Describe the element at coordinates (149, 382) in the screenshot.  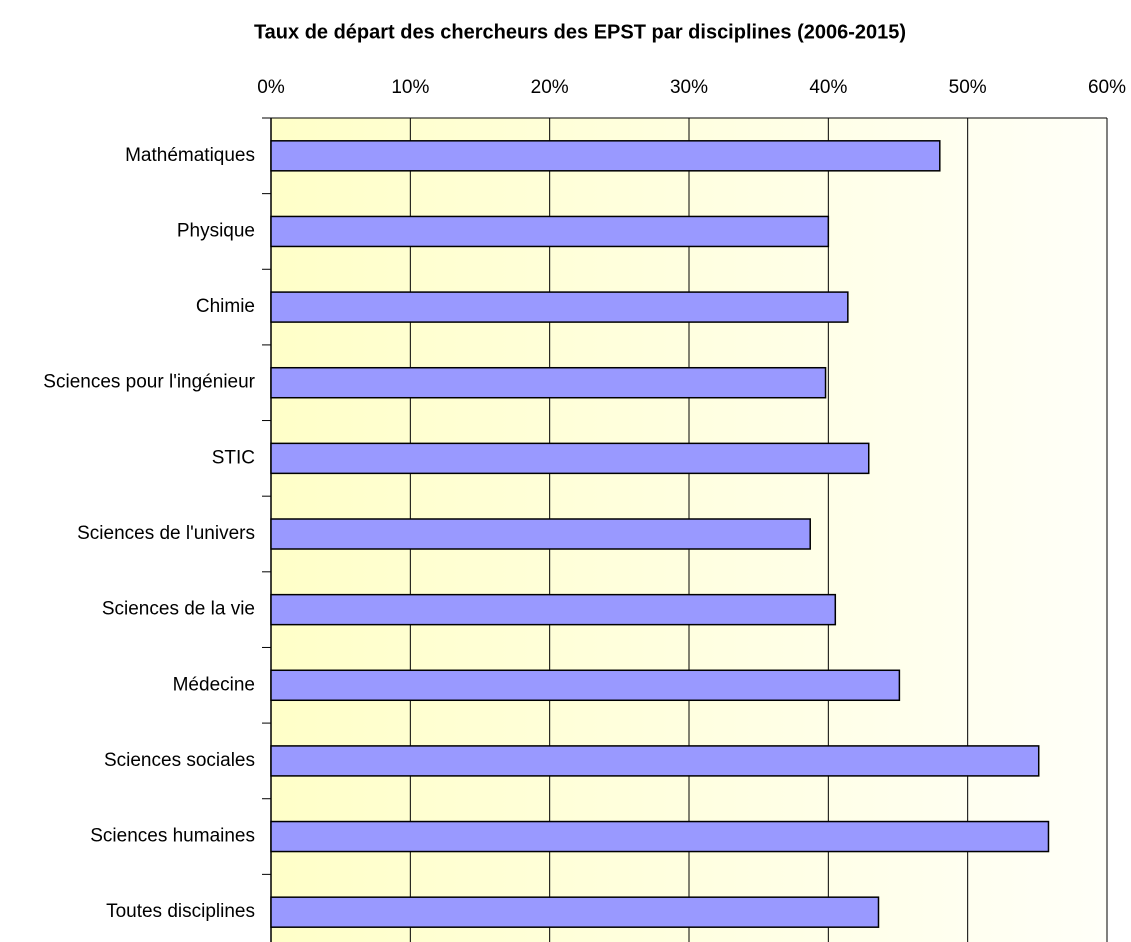
I see `y-tick-label: Sciences pour l'ingénieur` at that location.